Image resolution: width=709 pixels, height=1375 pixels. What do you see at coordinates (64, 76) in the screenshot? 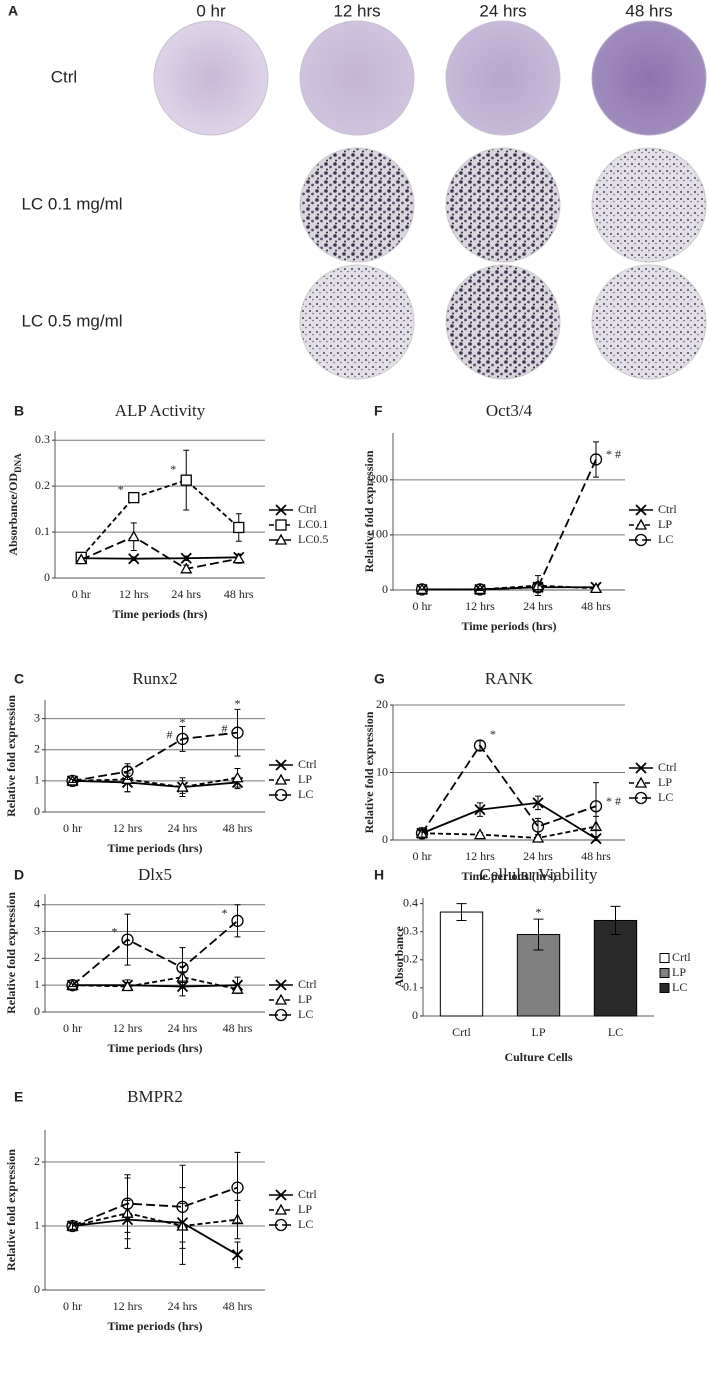
I see `row-header: Ctrl` at bounding box center [64, 76].